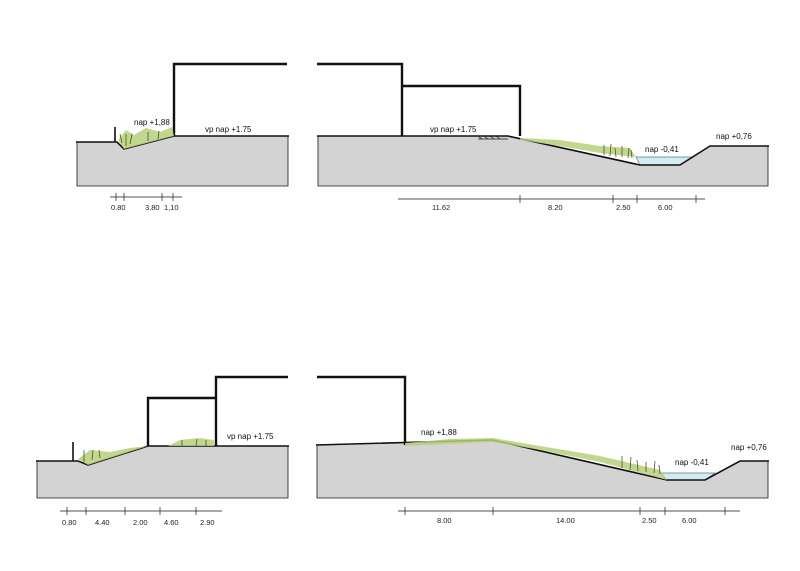 Image resolution: width=800 pixels, height=571 pixels. I want to click on dimension-chain: 8.00 14.00 2.50 6.00, so click(569, 516).